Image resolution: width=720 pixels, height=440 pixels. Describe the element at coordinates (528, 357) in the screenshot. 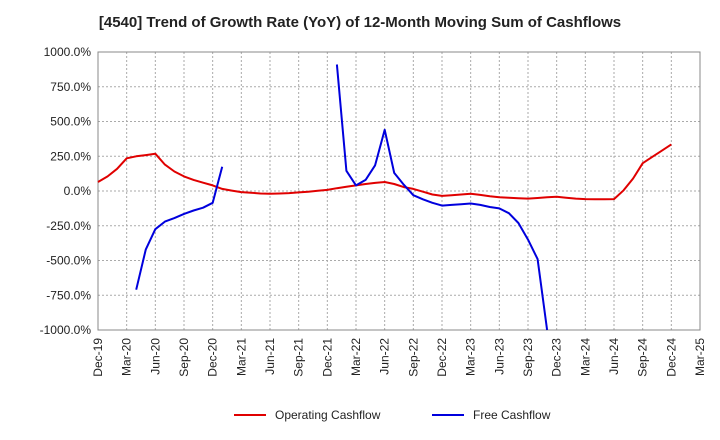

I see `x-tick-label: Sep-23` at that location.